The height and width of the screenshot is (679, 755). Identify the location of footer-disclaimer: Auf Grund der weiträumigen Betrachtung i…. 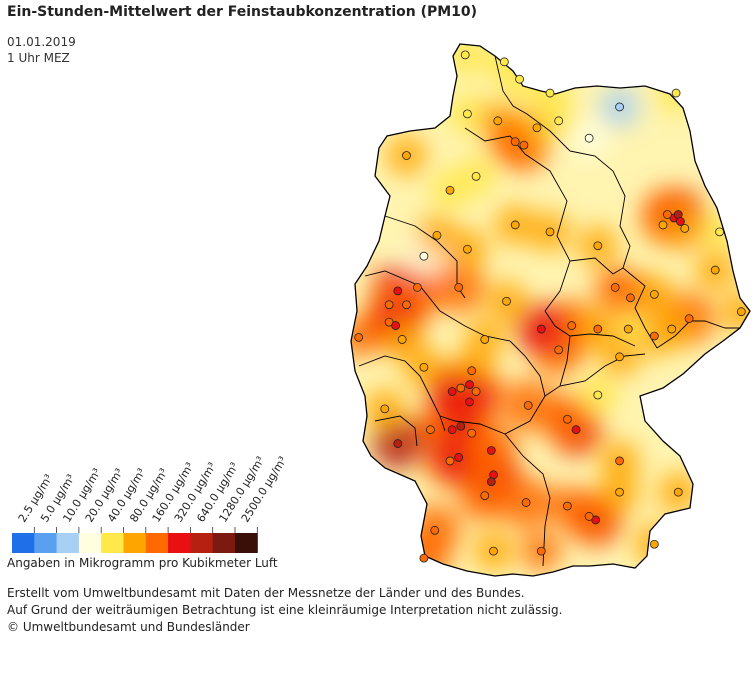
(285, 610).